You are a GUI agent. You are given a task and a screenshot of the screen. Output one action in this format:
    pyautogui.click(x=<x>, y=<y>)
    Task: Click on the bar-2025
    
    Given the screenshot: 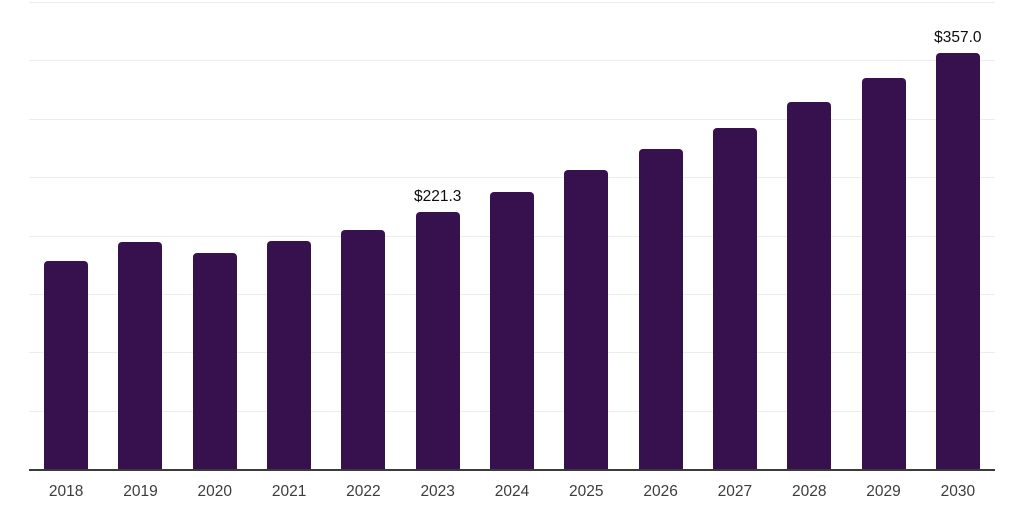 What is the action you would take?
    pyautogui.click(x=586, y=319)
    